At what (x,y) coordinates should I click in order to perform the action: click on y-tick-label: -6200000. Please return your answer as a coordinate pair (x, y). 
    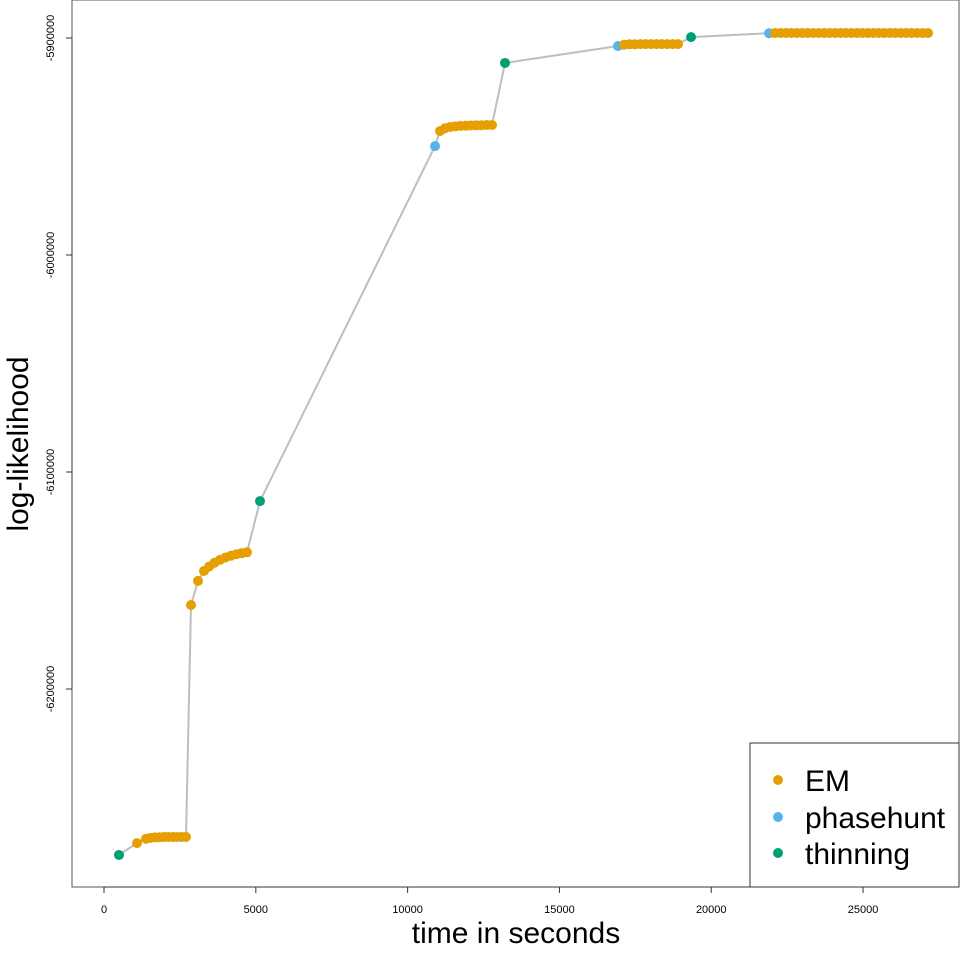
    Looking at the image, I should click on (51, 689).